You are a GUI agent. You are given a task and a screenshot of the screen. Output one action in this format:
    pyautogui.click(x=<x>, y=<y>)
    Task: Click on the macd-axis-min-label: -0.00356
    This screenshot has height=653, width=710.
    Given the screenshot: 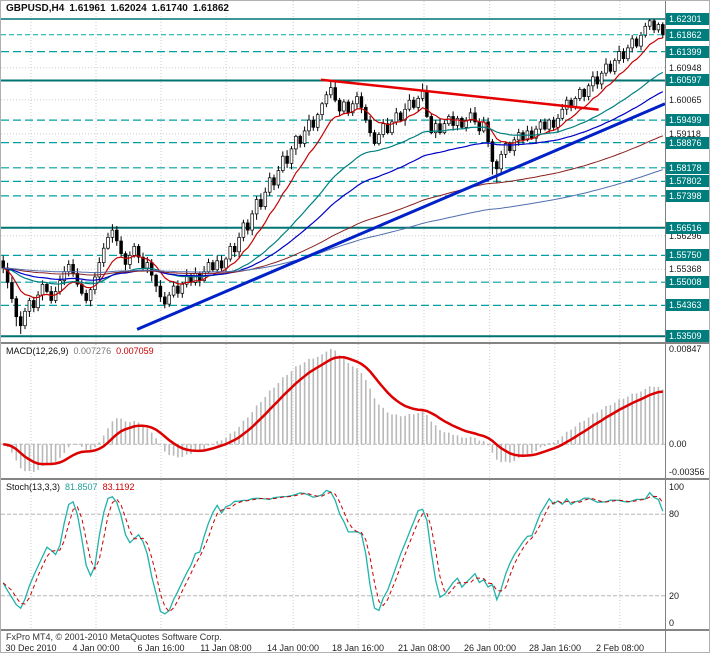 What is the action you would take?
    pyautogui.click(x=687, y=472)
    